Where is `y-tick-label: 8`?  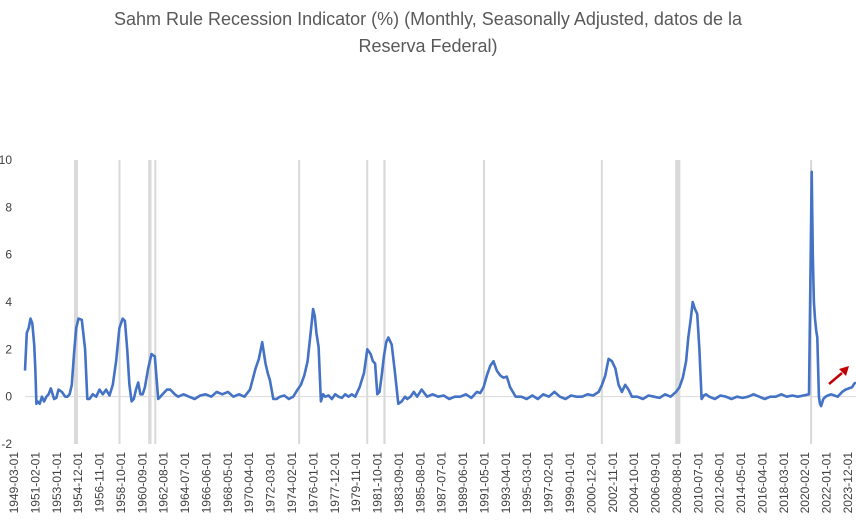 y-tick-label: 8 is located at coordinates (8, 207).